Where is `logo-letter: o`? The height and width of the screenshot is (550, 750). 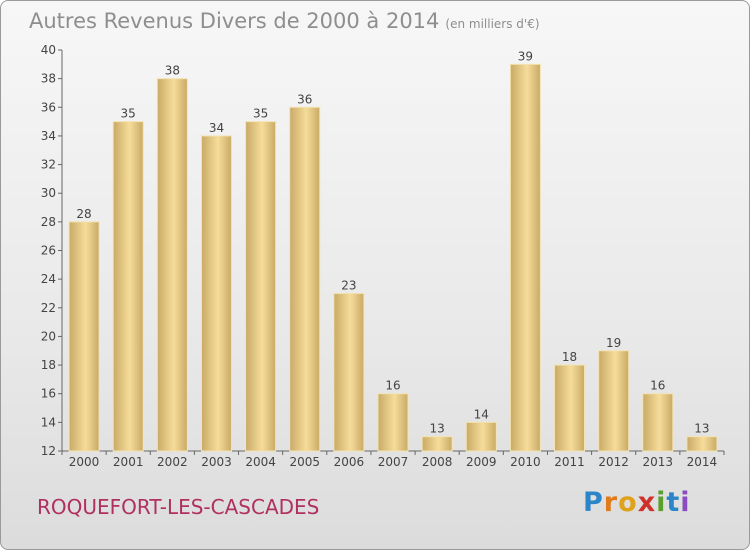 logo-letter: o is located at coordinates (628, 502).